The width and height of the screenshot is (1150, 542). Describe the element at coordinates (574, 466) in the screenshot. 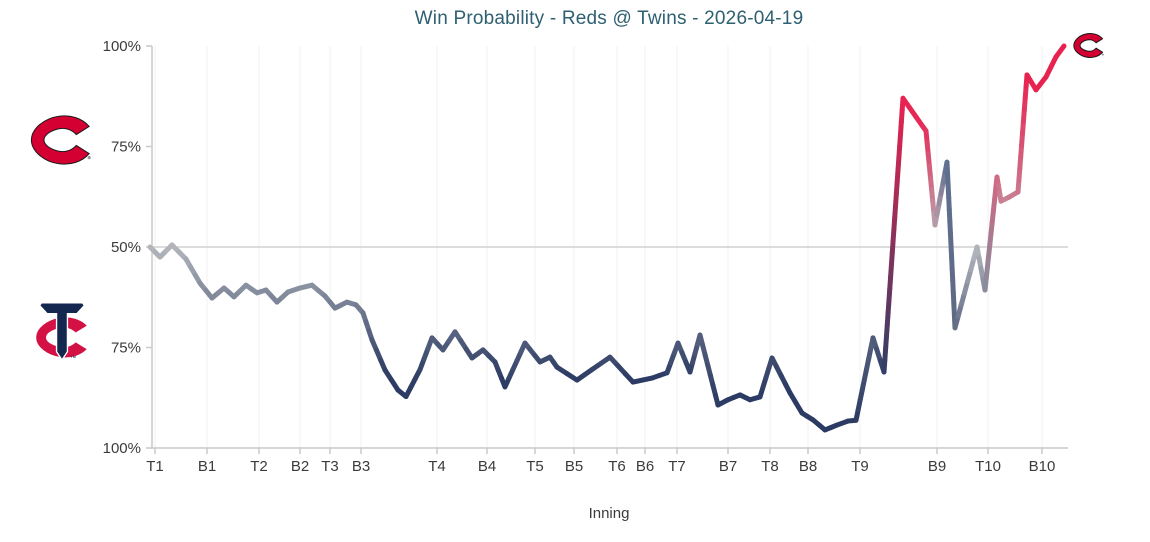

I see `x-tick-label-B5: B5` at that location.